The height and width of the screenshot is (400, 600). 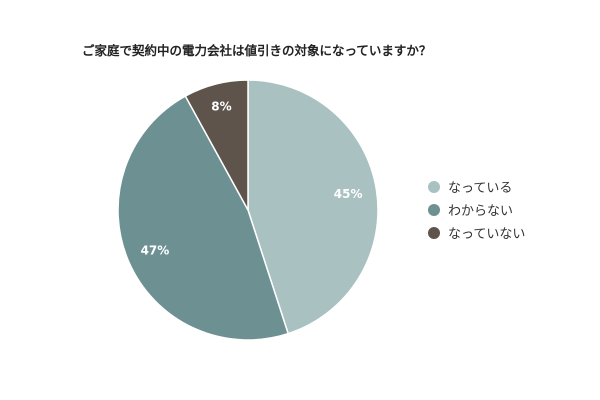 What do you see at coordinates (480, 188) in the screenshot?
I see `legend-label-1: なっている` at bounding box center [480, 188].